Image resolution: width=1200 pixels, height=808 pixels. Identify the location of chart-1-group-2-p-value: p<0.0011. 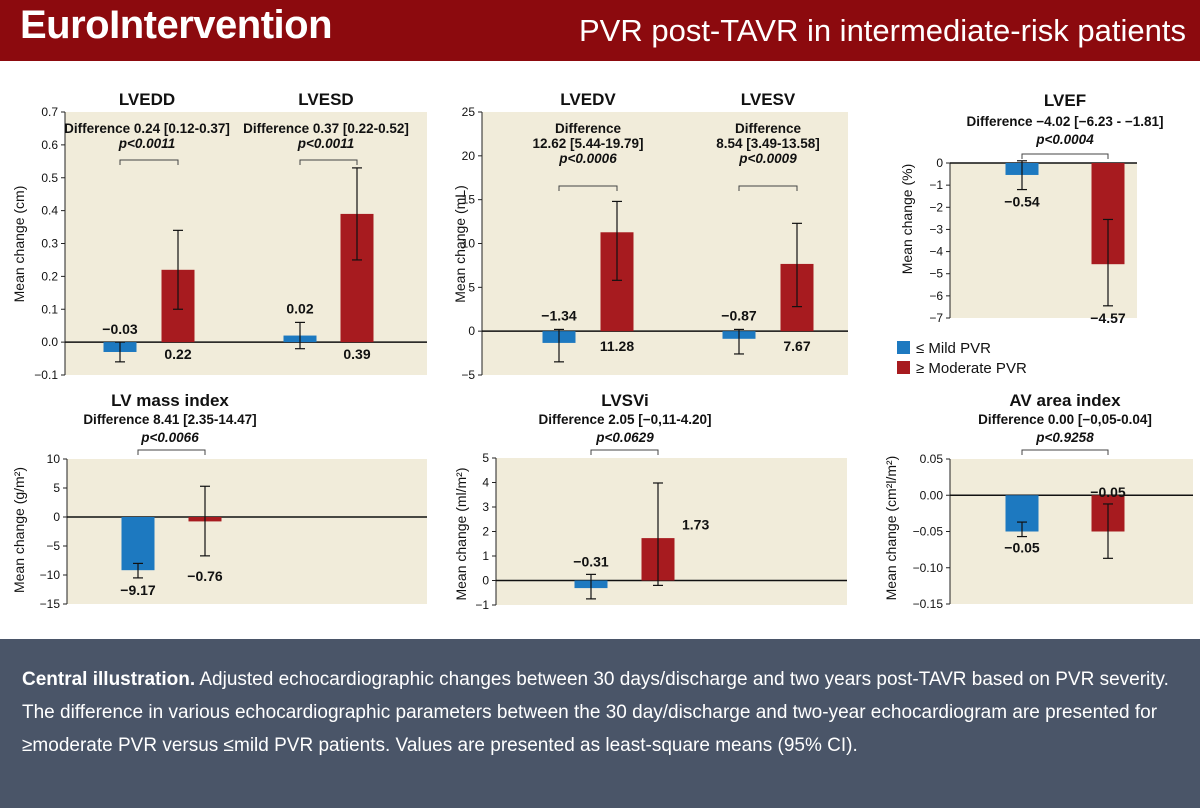
(325, 143).